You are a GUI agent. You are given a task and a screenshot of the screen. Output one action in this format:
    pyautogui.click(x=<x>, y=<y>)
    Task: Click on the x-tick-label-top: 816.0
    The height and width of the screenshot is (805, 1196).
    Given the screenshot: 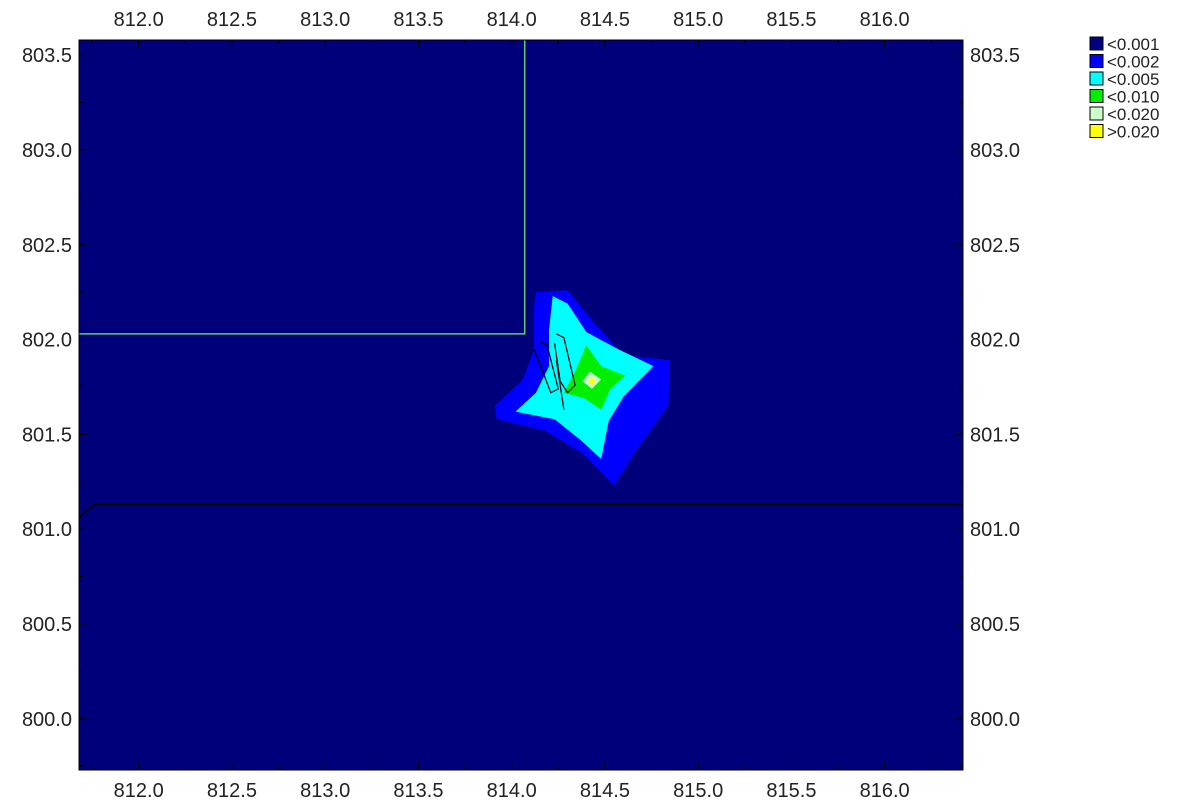 What is the action you would take?
    pyautogui.click(x=885, y=20)
    